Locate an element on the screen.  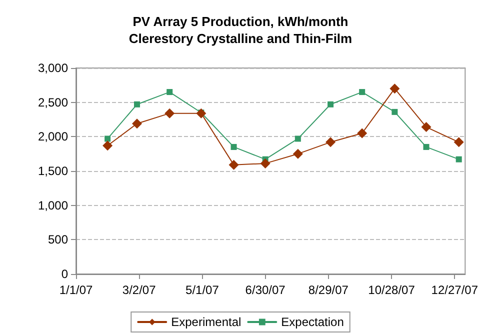
legend-label: Expectation is located at coordinates (312, 322).